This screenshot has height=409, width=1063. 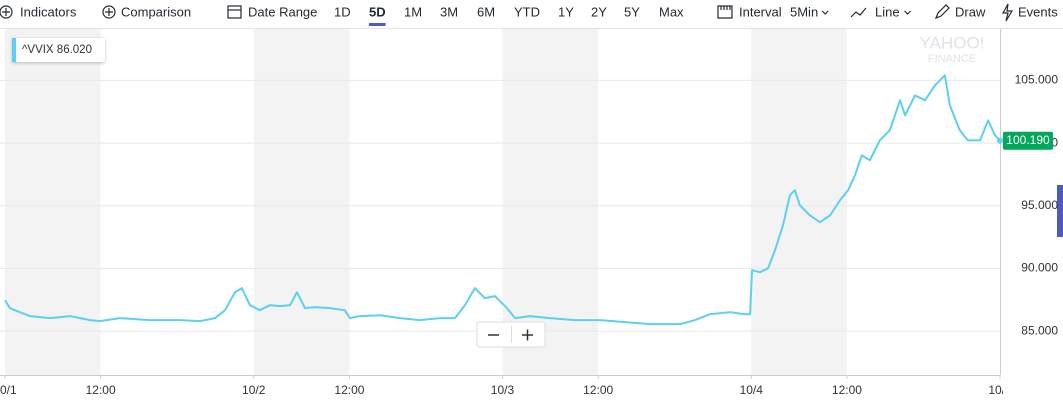 I want to click on events-button: Events, so click(x=1038, y=11).